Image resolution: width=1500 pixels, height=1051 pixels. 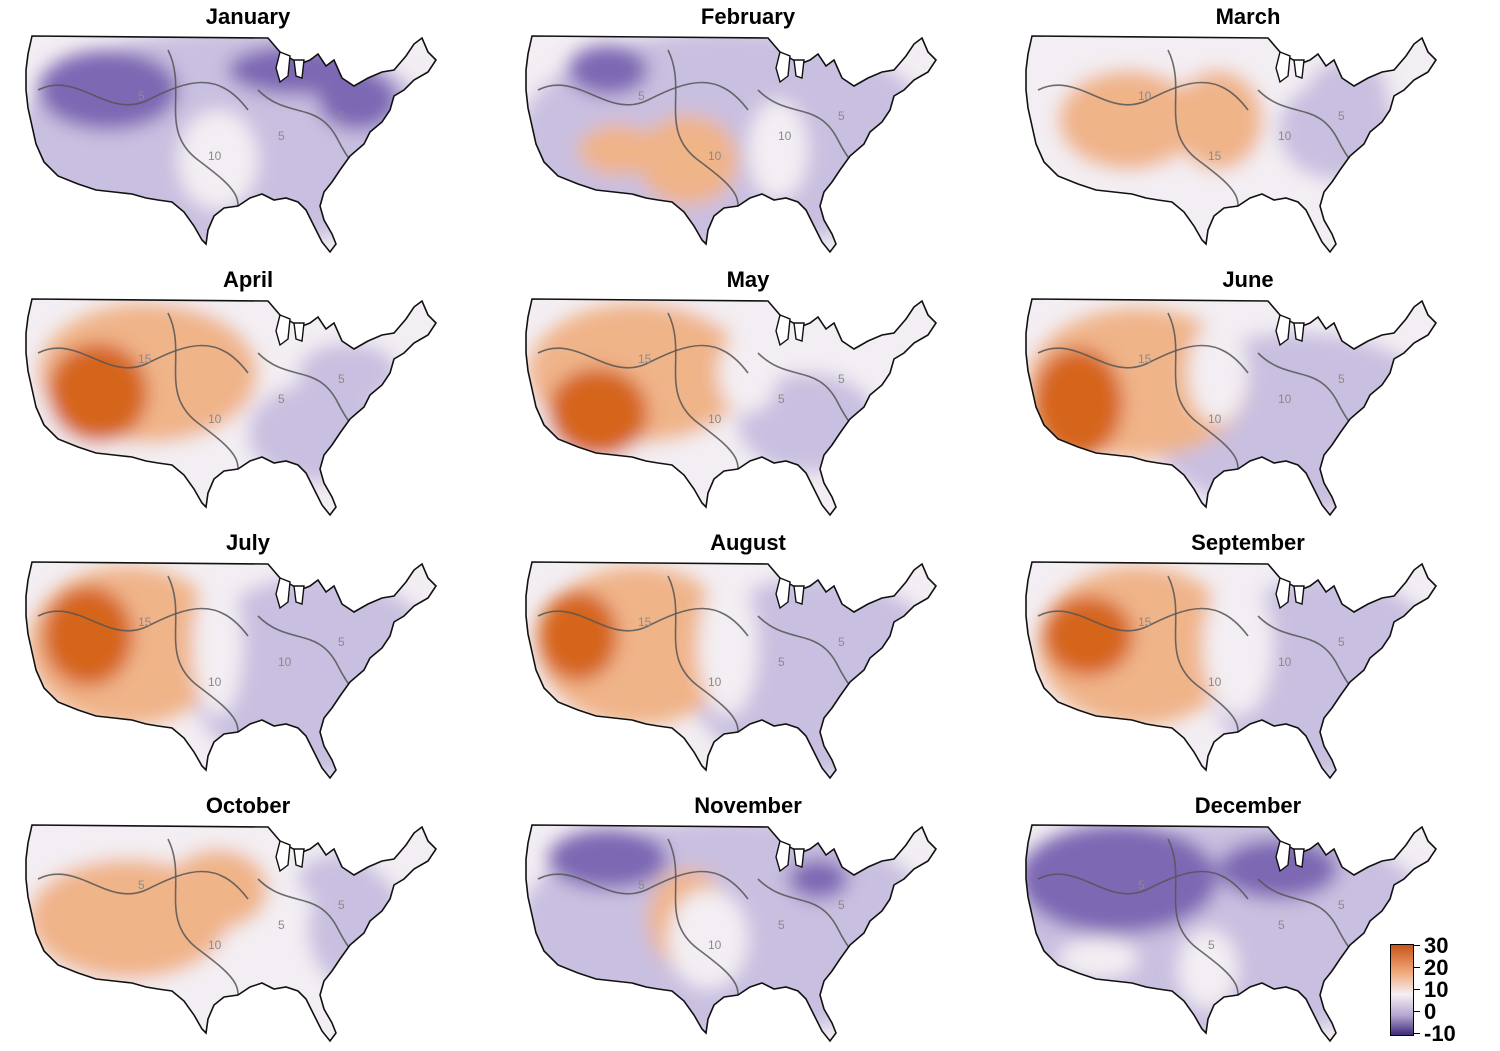 What do you see at coordinates (248, 805) in the screenshot?
I see `panel-title: October` at bounding box center [248, 805].